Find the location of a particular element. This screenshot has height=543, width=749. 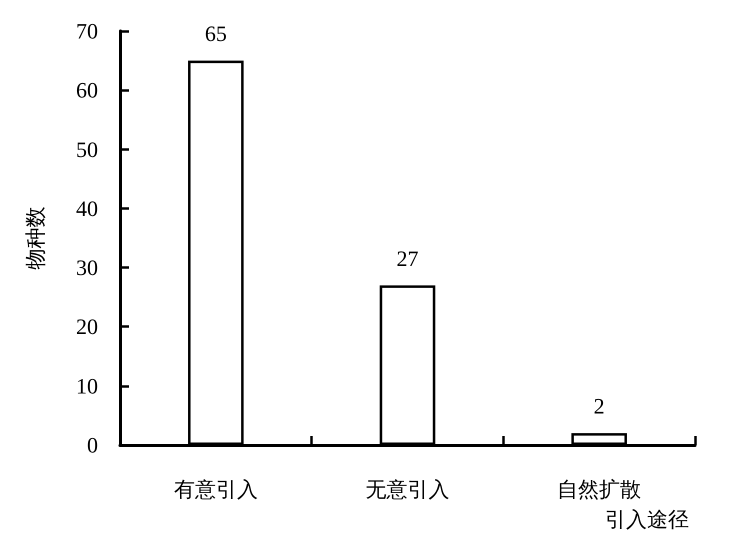

y-axis-title: 物种数 is located at coordinates (36, 238).